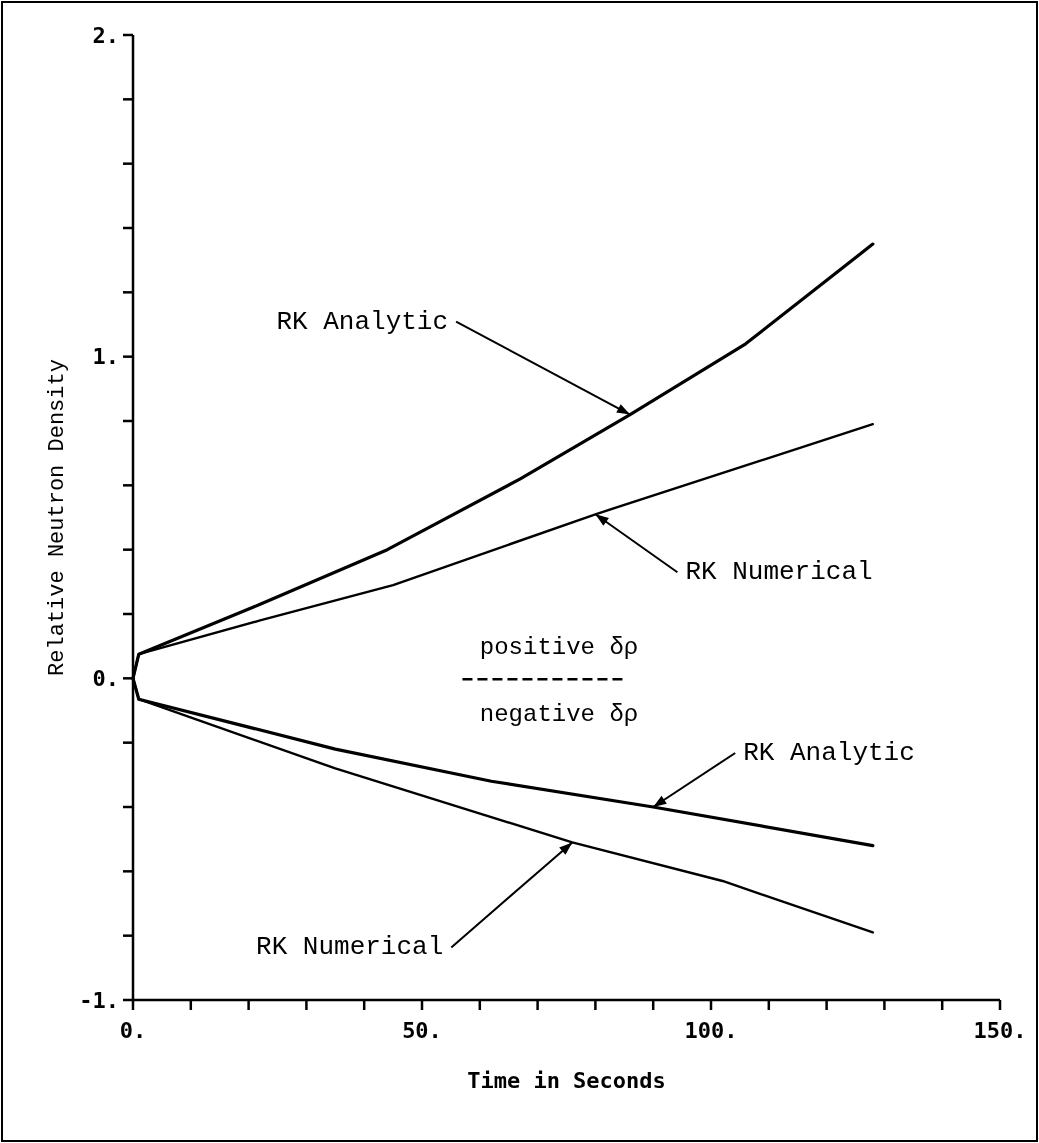  What do you see at coordinates (99, 1000) in the screenshot?
I see `y-tick-label: -1.` at bounding box center [99, 1000].